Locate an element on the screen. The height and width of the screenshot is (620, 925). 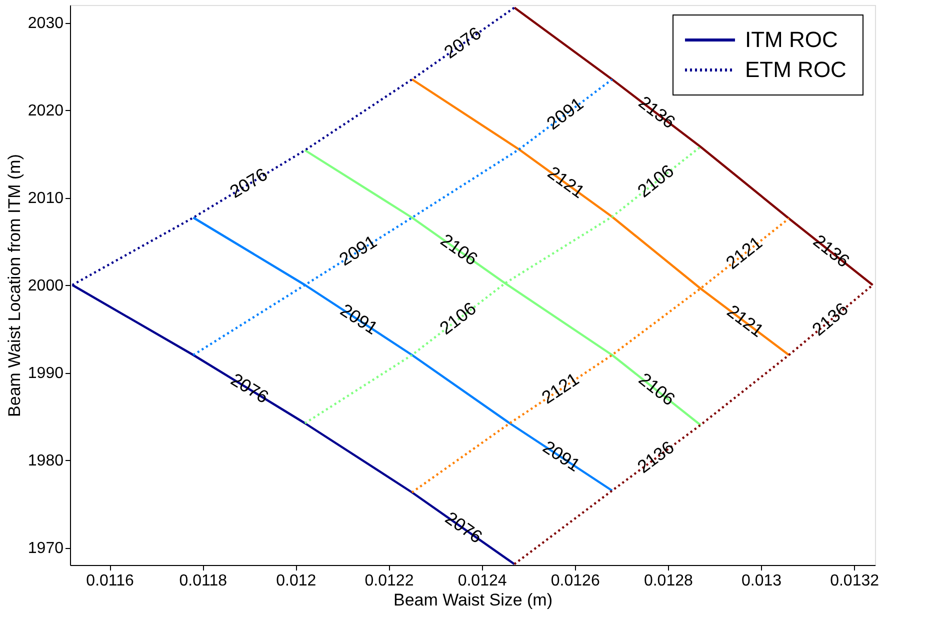
x-tick-label: 0.012 is located at coordinates (296, 581).